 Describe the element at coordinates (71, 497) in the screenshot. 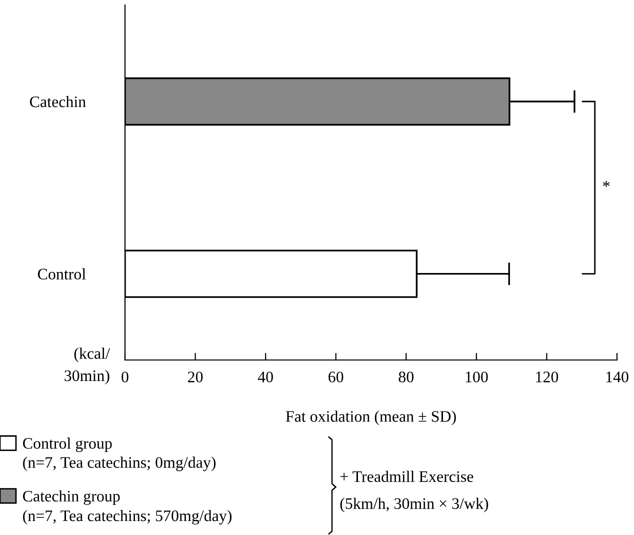

I see `legend-label: Catechin group` at that location.